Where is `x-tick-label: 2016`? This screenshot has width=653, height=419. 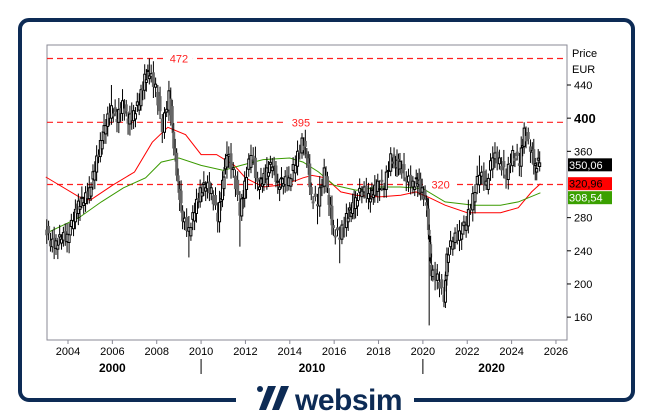 x-tick-label: 2016 is located at coordinates (334, 352).